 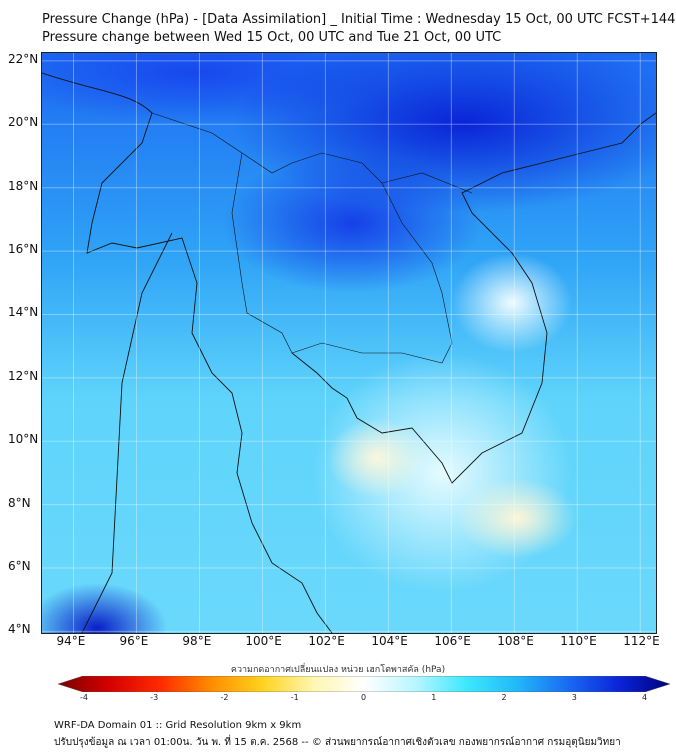 What do you see at coordinates (364, 697) in the screenshot?
I see `colorbar-tick-label: 0` at bounding box center [364, 697].